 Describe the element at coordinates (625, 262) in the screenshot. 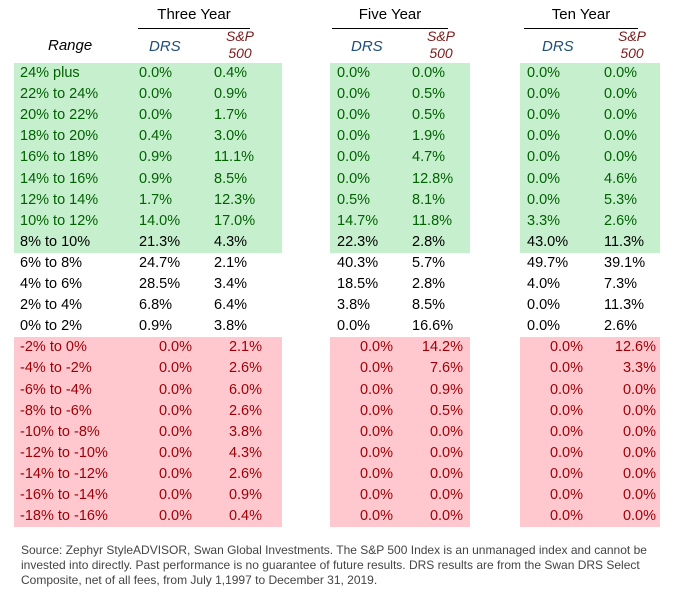

I see `sp500-value-cell: 39.1%` at that location.